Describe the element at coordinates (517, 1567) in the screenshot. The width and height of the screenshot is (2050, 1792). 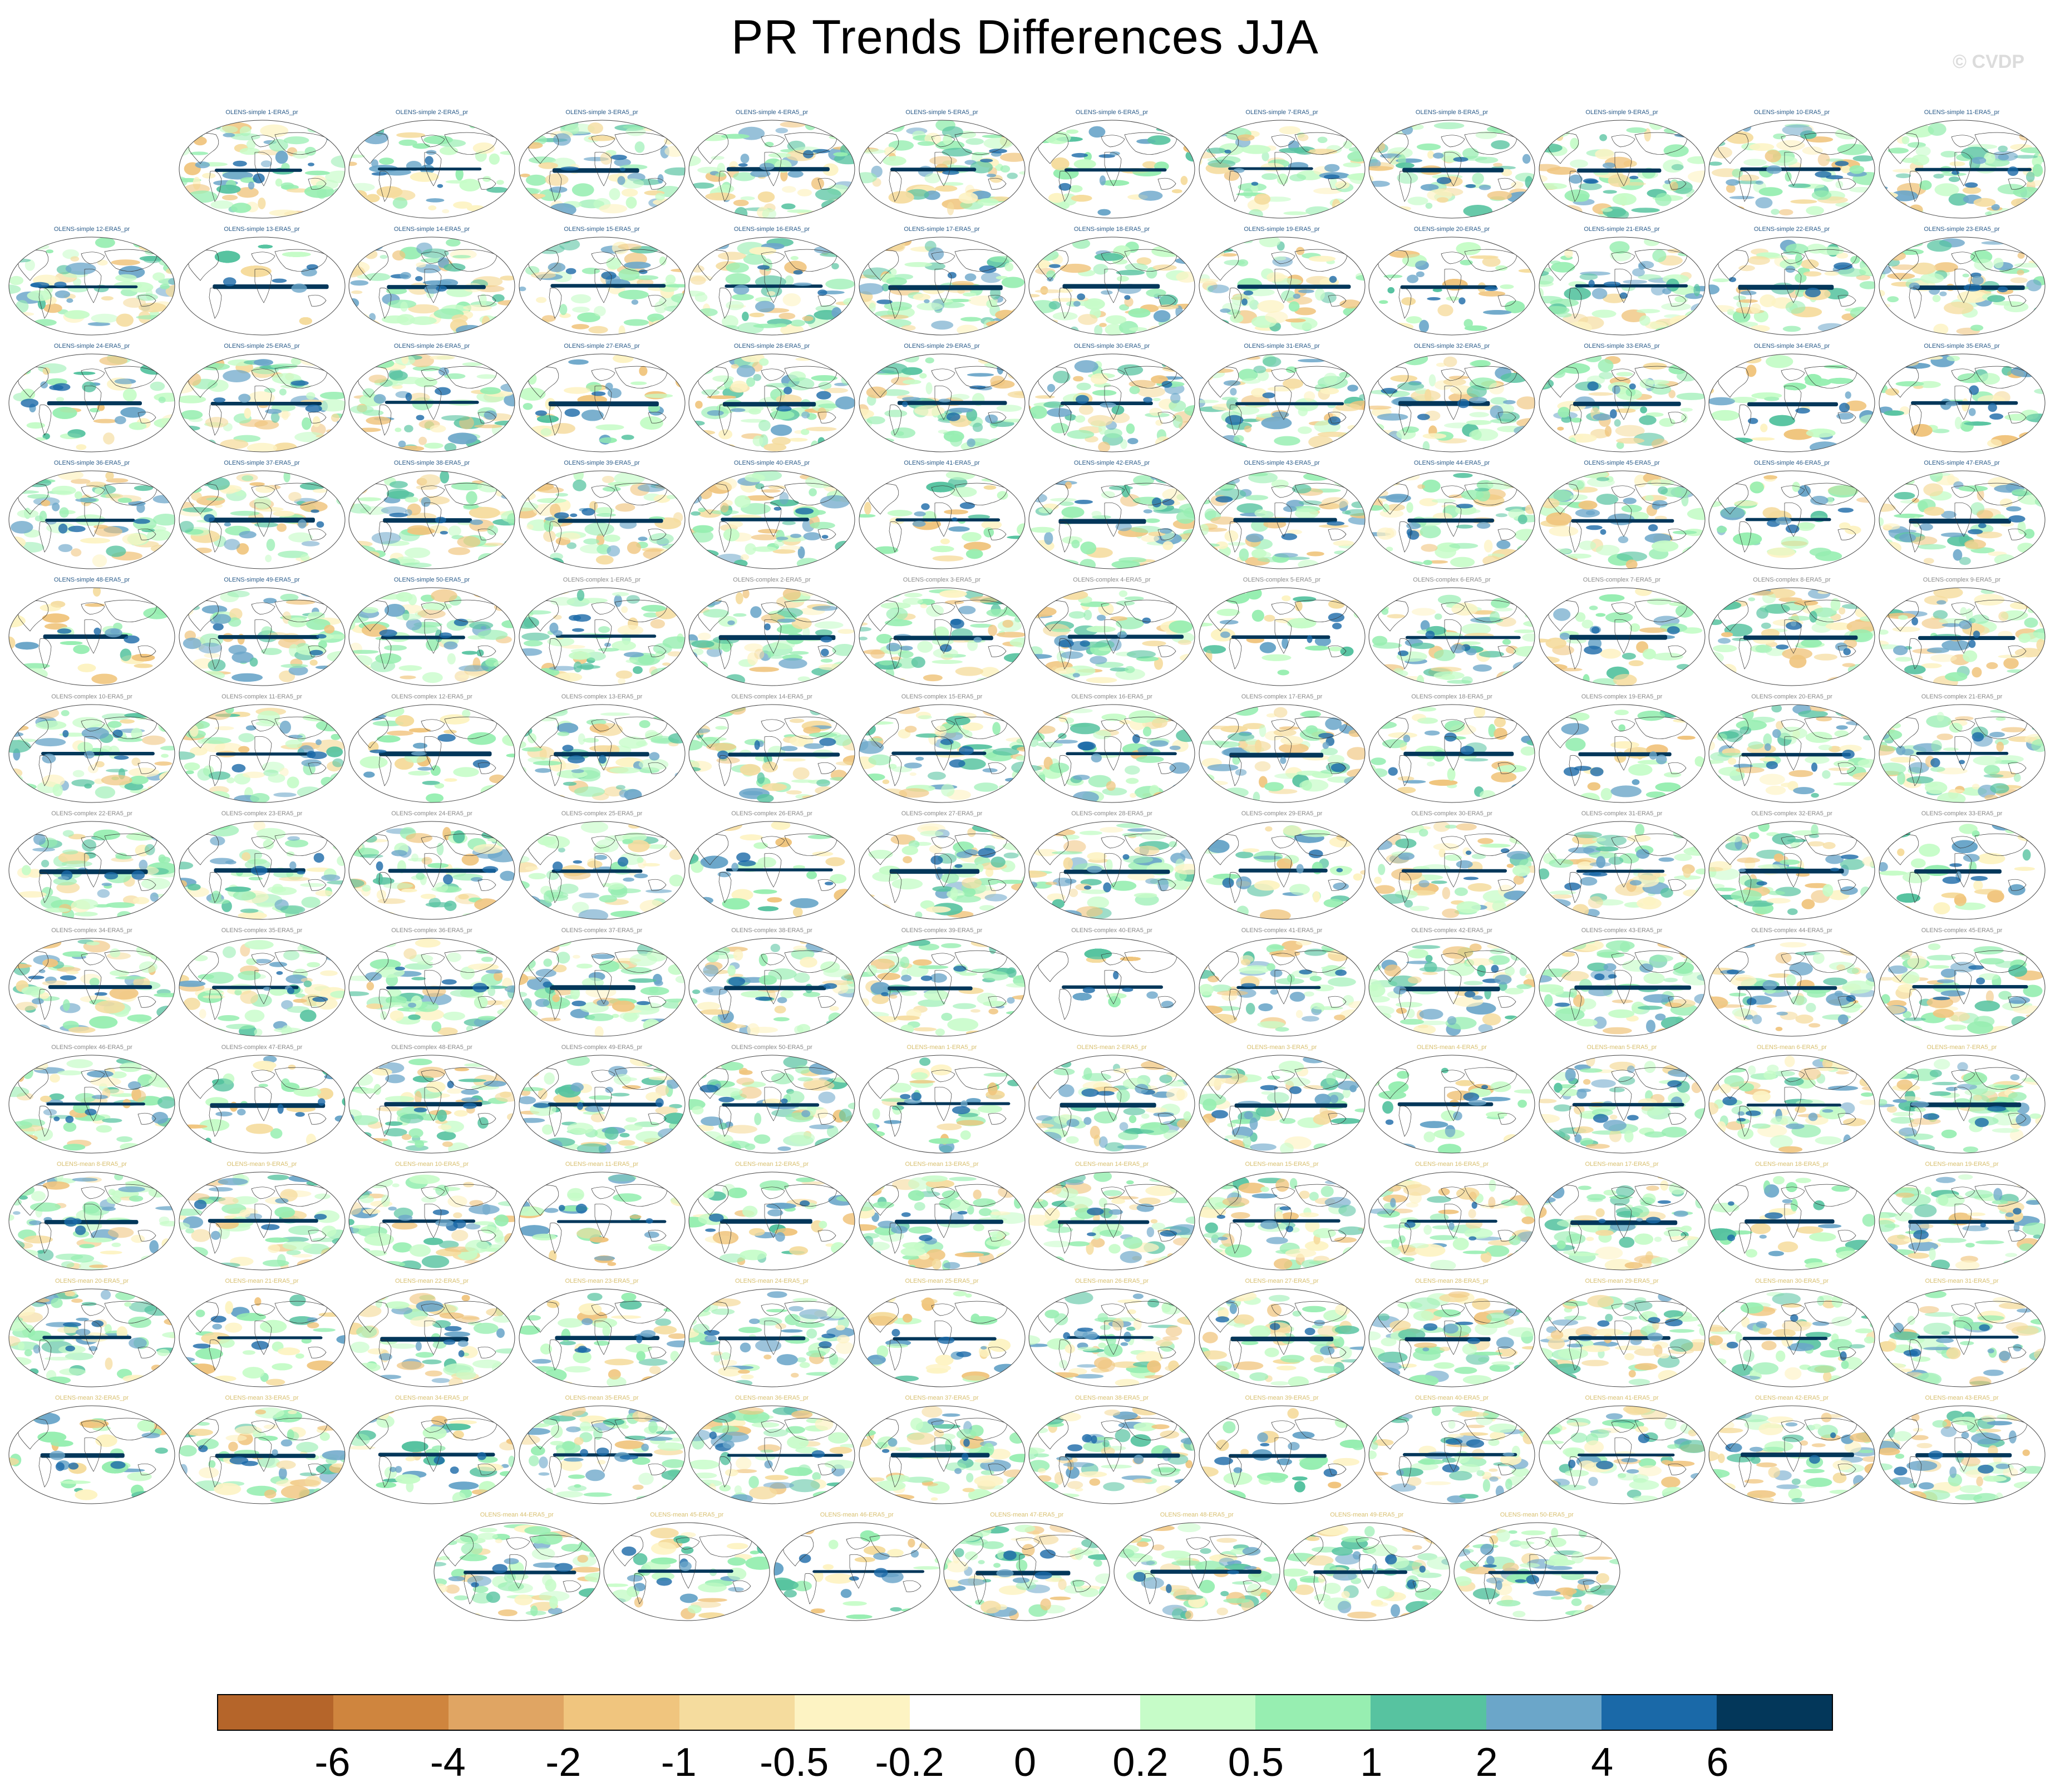
I see `map-panel: OLENS-mean 44-ERA5_pr` at that location.